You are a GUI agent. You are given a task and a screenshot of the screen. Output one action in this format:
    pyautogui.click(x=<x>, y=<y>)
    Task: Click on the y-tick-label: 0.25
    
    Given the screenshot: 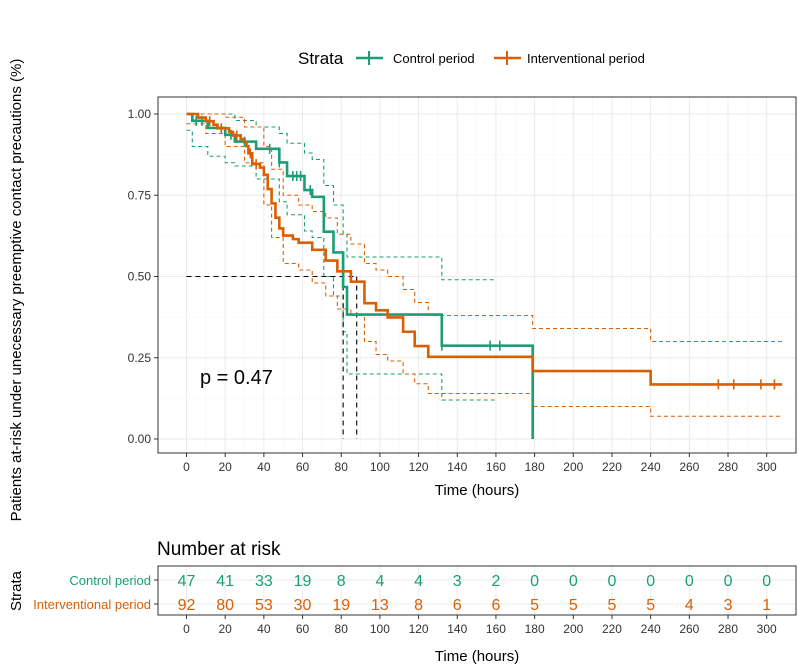 What is the action you would take?
    pyautogui.click(x=140, y=358)
    